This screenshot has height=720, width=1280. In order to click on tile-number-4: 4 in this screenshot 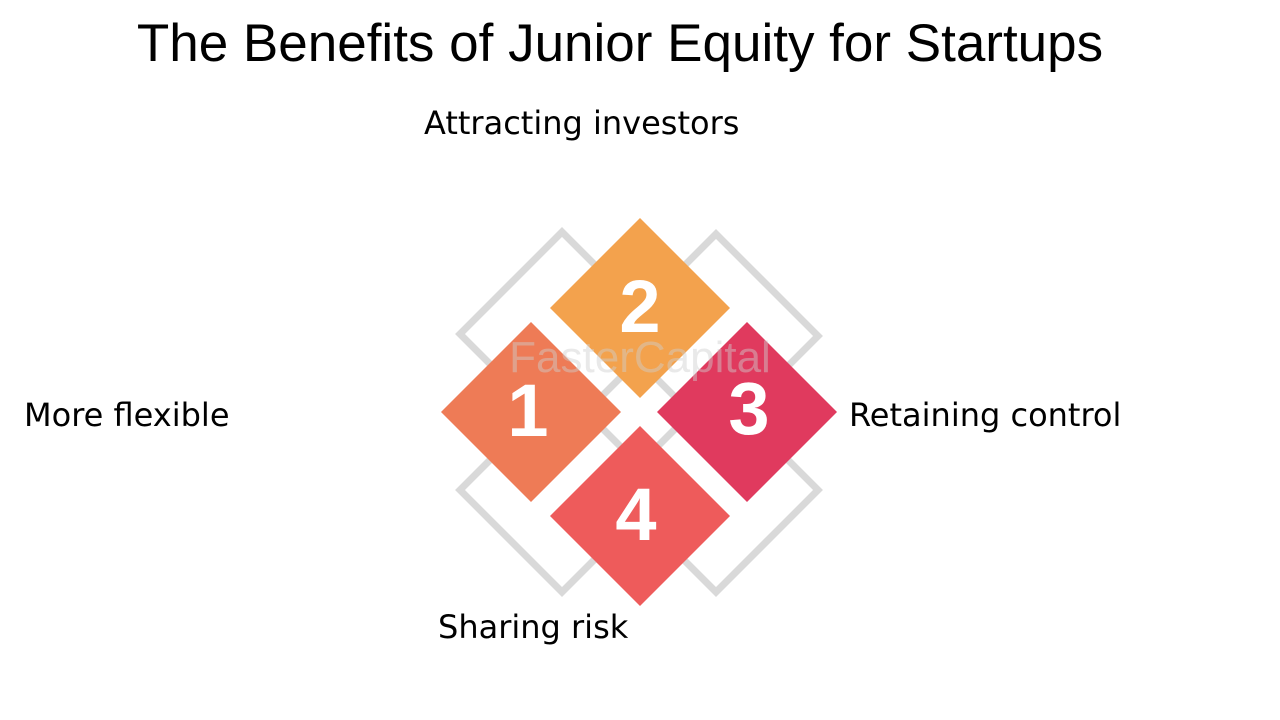, I will do `click(635, 514)`.